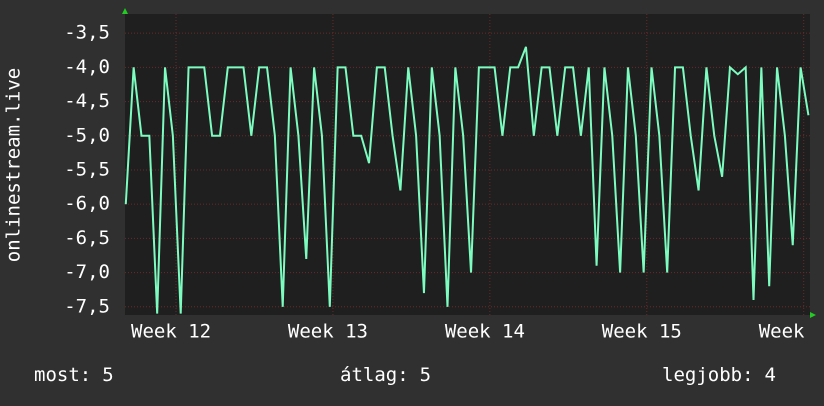  I want to click on stat: most: 5, so click(74, 375).